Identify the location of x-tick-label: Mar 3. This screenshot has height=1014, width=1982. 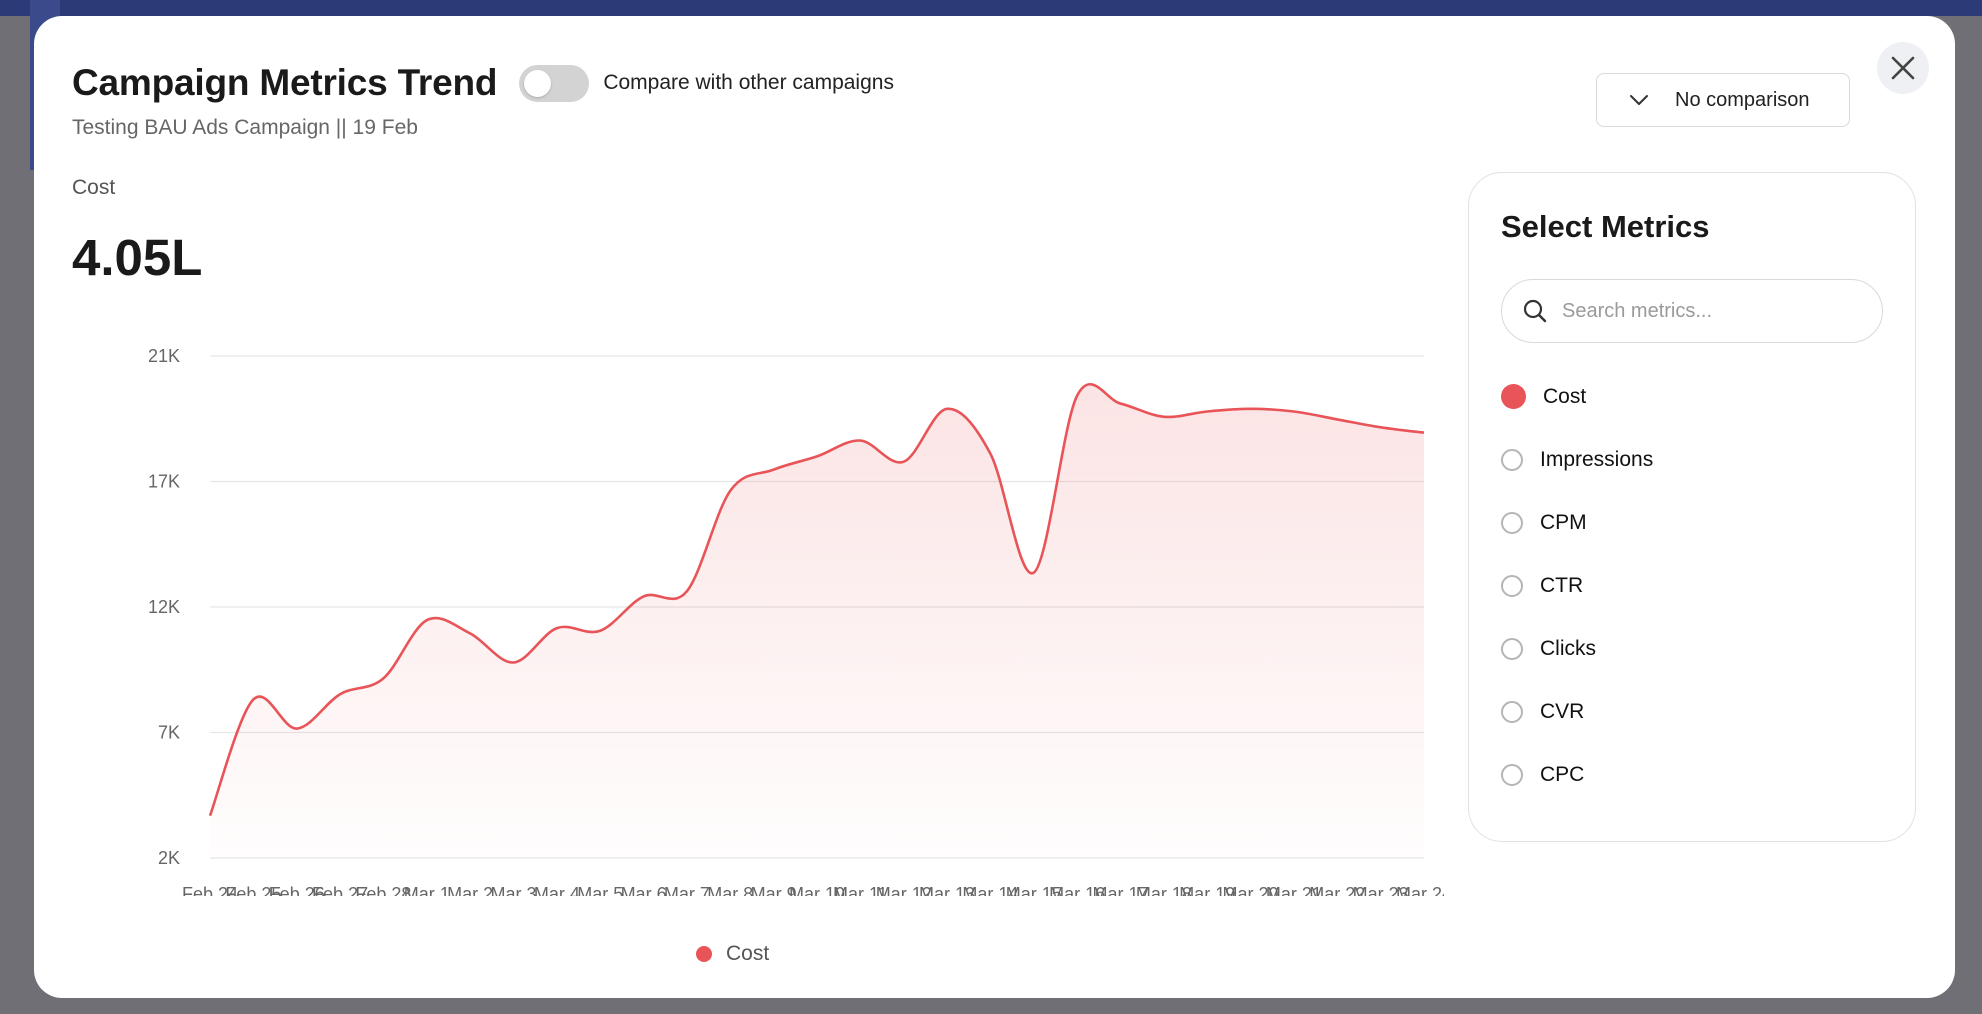
(513, 890).